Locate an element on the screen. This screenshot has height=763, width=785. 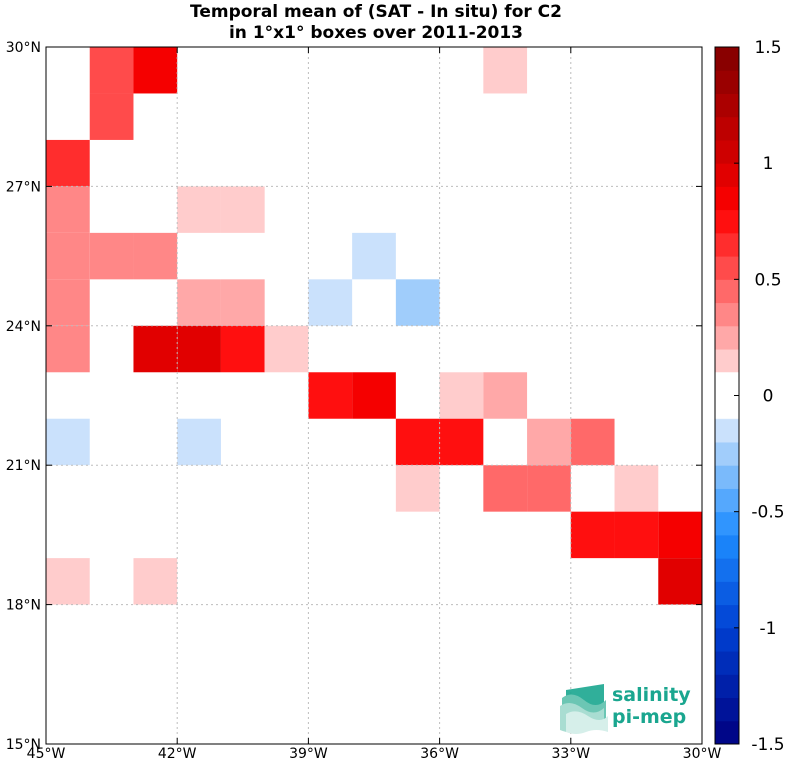
chart-title: Temporal mean of (SAT - In situ) for C2 is located at coordinates (376, 12).